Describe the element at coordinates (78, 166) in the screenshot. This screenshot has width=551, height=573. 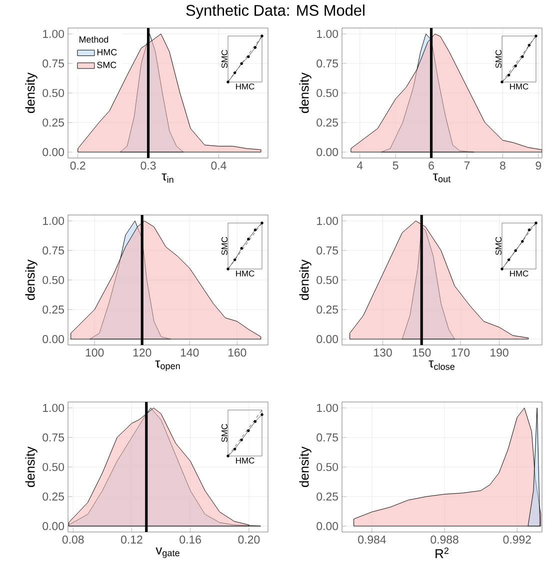
I see `x-tick-label: 0.2` at that location.